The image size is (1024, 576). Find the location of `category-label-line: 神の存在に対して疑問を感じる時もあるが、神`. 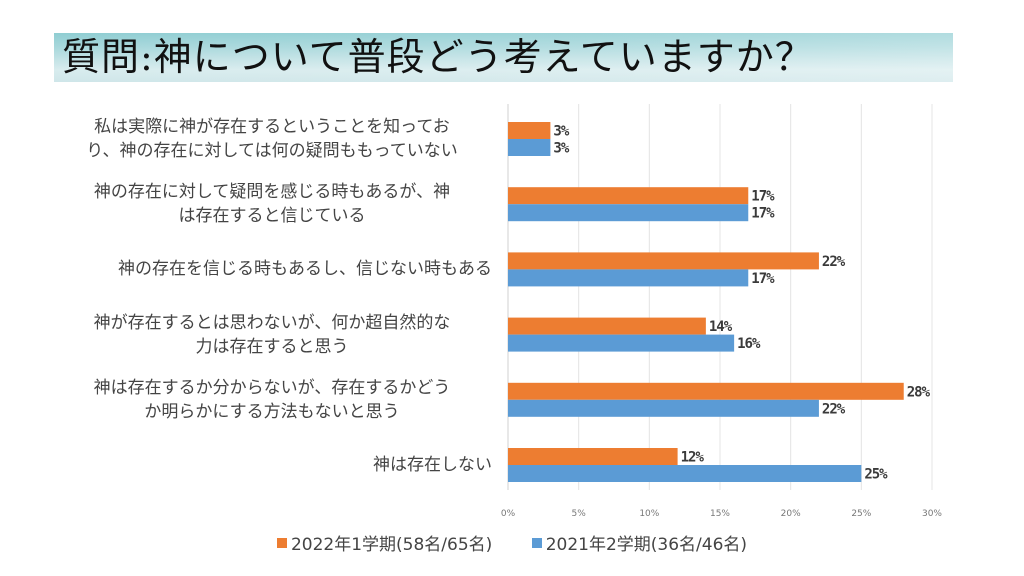

category-label-line: 神の存在に対して疑問を感じる時もあるが、神 is located at coordinates (272, 192).